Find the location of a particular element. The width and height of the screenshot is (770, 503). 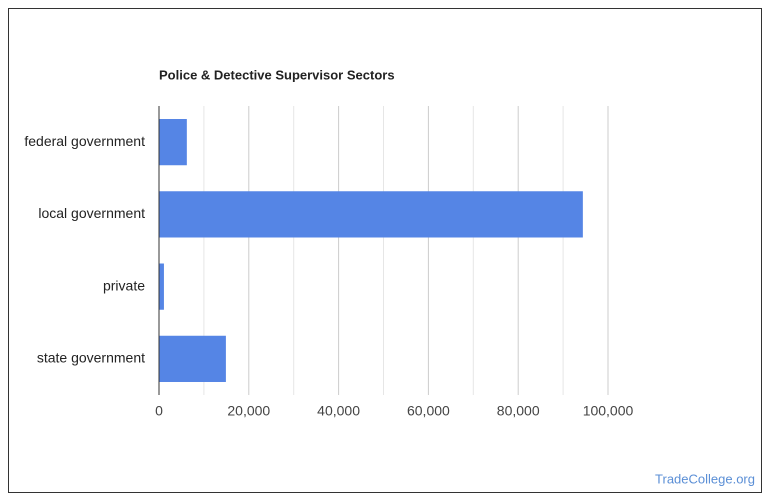

x-tick-label: 80,000 is located at coordinates (518, 411).